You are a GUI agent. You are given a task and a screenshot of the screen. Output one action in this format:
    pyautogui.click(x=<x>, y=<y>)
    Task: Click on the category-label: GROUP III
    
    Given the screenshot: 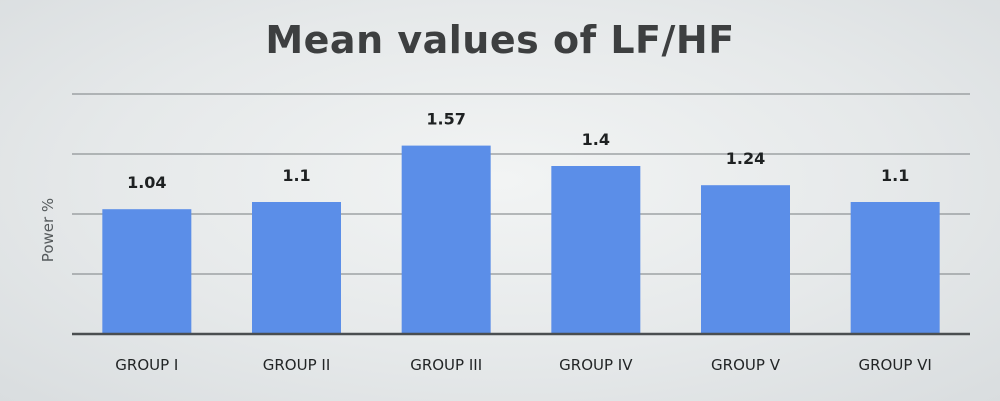 What is the action you would take?
    pyautogui.click(x=446, y=365)
    